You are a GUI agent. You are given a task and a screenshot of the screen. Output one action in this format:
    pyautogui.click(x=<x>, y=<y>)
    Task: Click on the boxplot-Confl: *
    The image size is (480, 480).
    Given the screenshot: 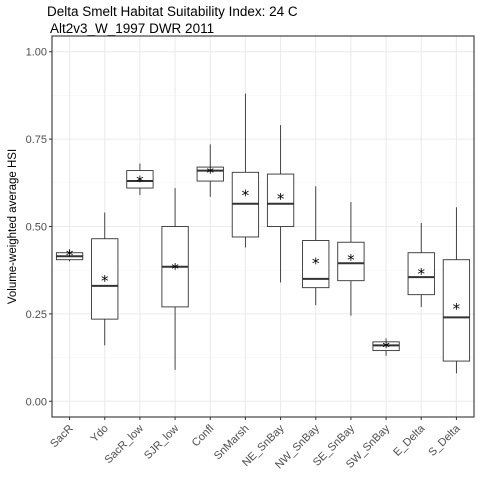 What is the action you would take?
    pyautogui.click(x=210, y=170)
    